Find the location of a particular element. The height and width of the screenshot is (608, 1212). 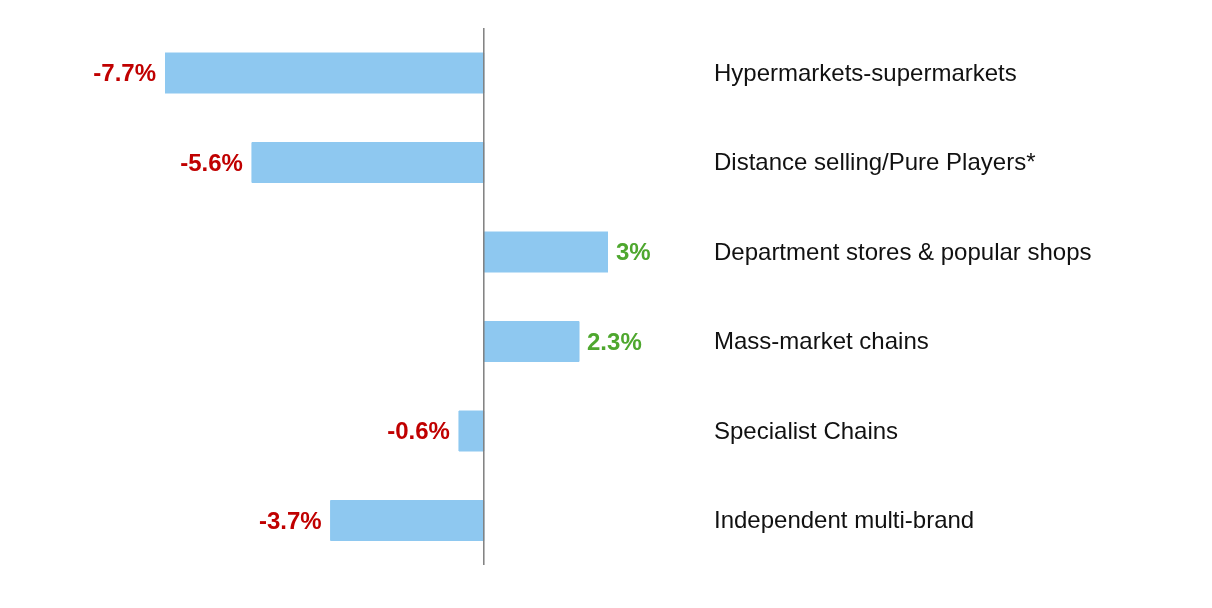

data-label: -3.7% is located at coordinates (290, 520).